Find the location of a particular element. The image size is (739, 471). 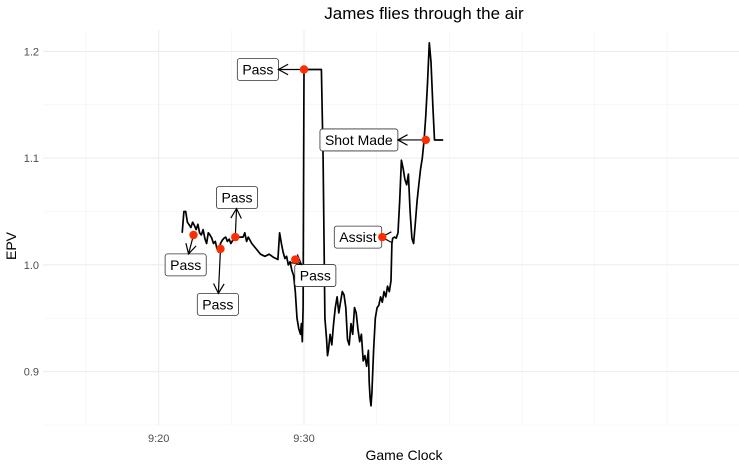

y-tick-label: 1.0 is located at coordinates (31, 266).